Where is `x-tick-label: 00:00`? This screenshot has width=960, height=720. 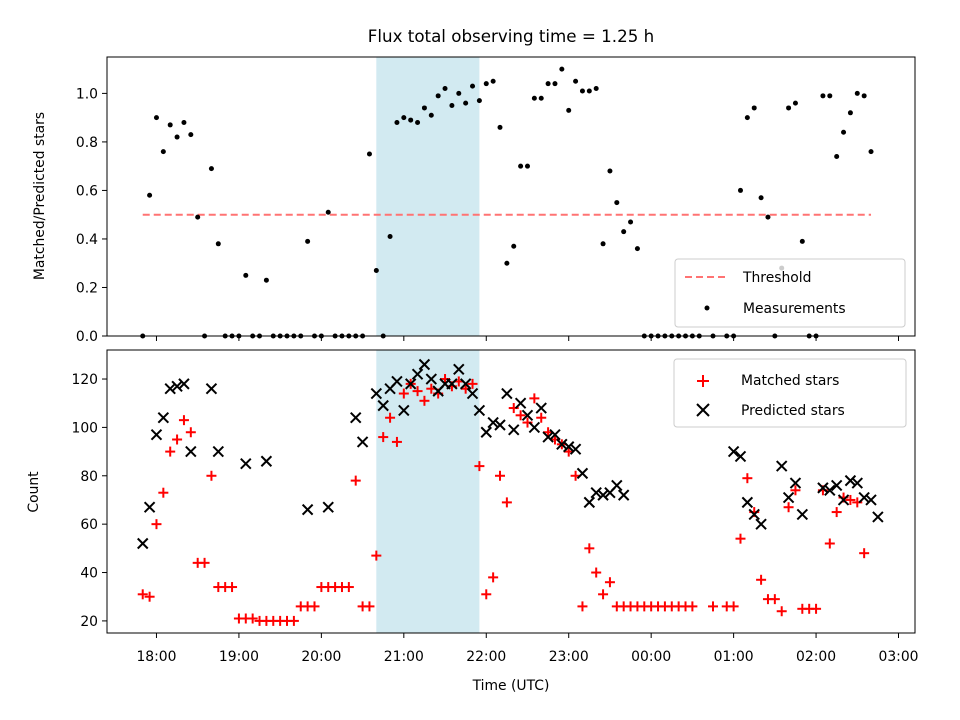 x-tick-label: 00:00 is located at coordinates (651, 657).